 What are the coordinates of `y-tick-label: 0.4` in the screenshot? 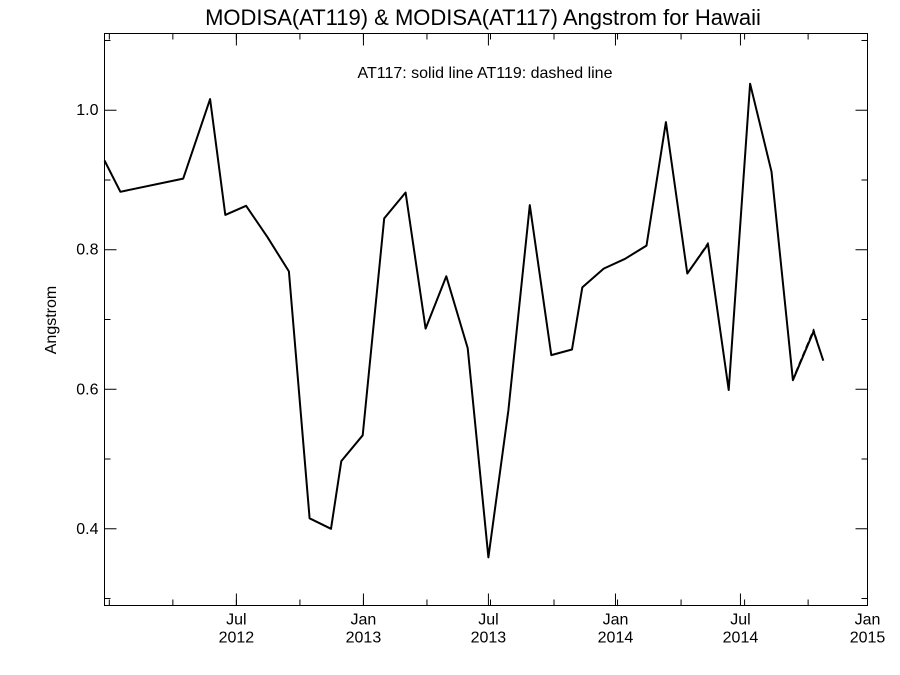 It's located at (87, 529).